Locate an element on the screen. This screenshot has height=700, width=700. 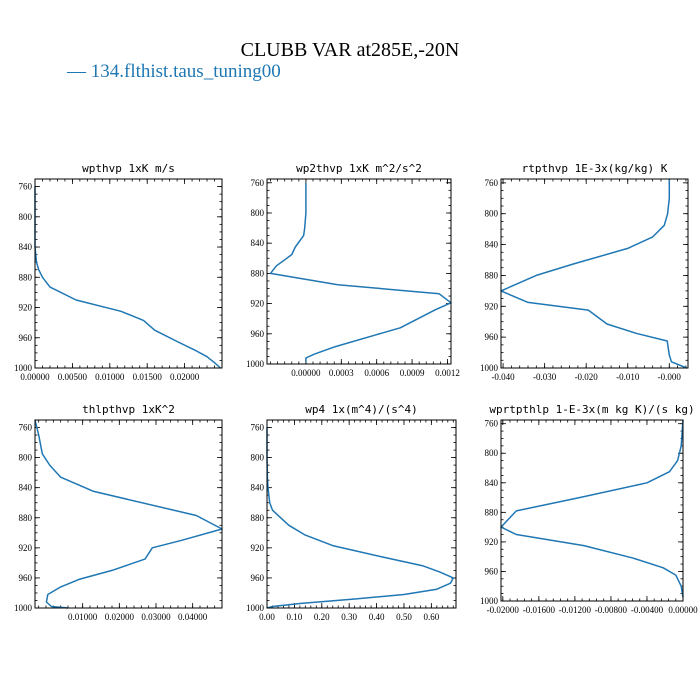
x-tick-label: 0.04000 is located at coordinates (193, 617).